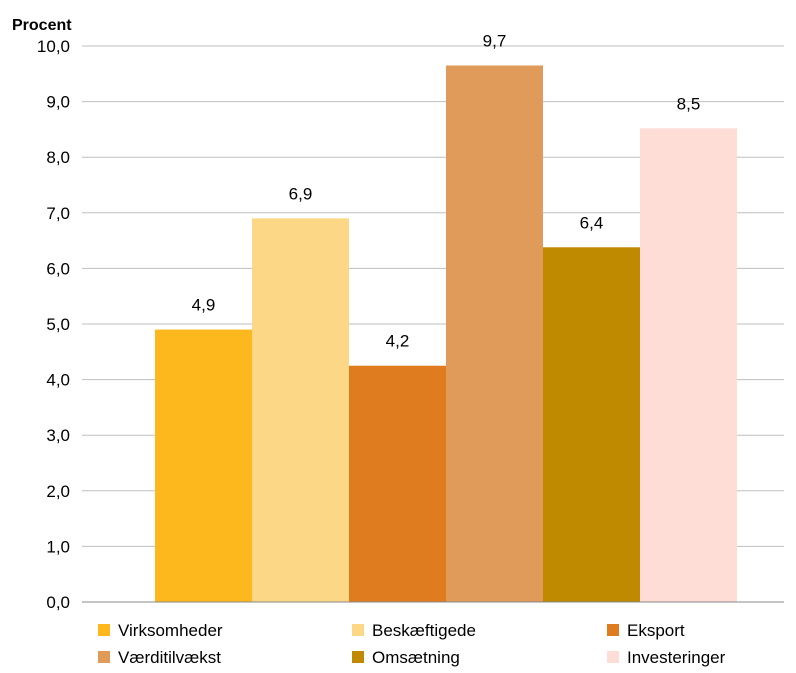 This screenshot has height=673, width=796. What do you see at coordinates (53, 46) in the screenshot?
I see `y-tick-label: 10,0` at bounding box center [53, 46].